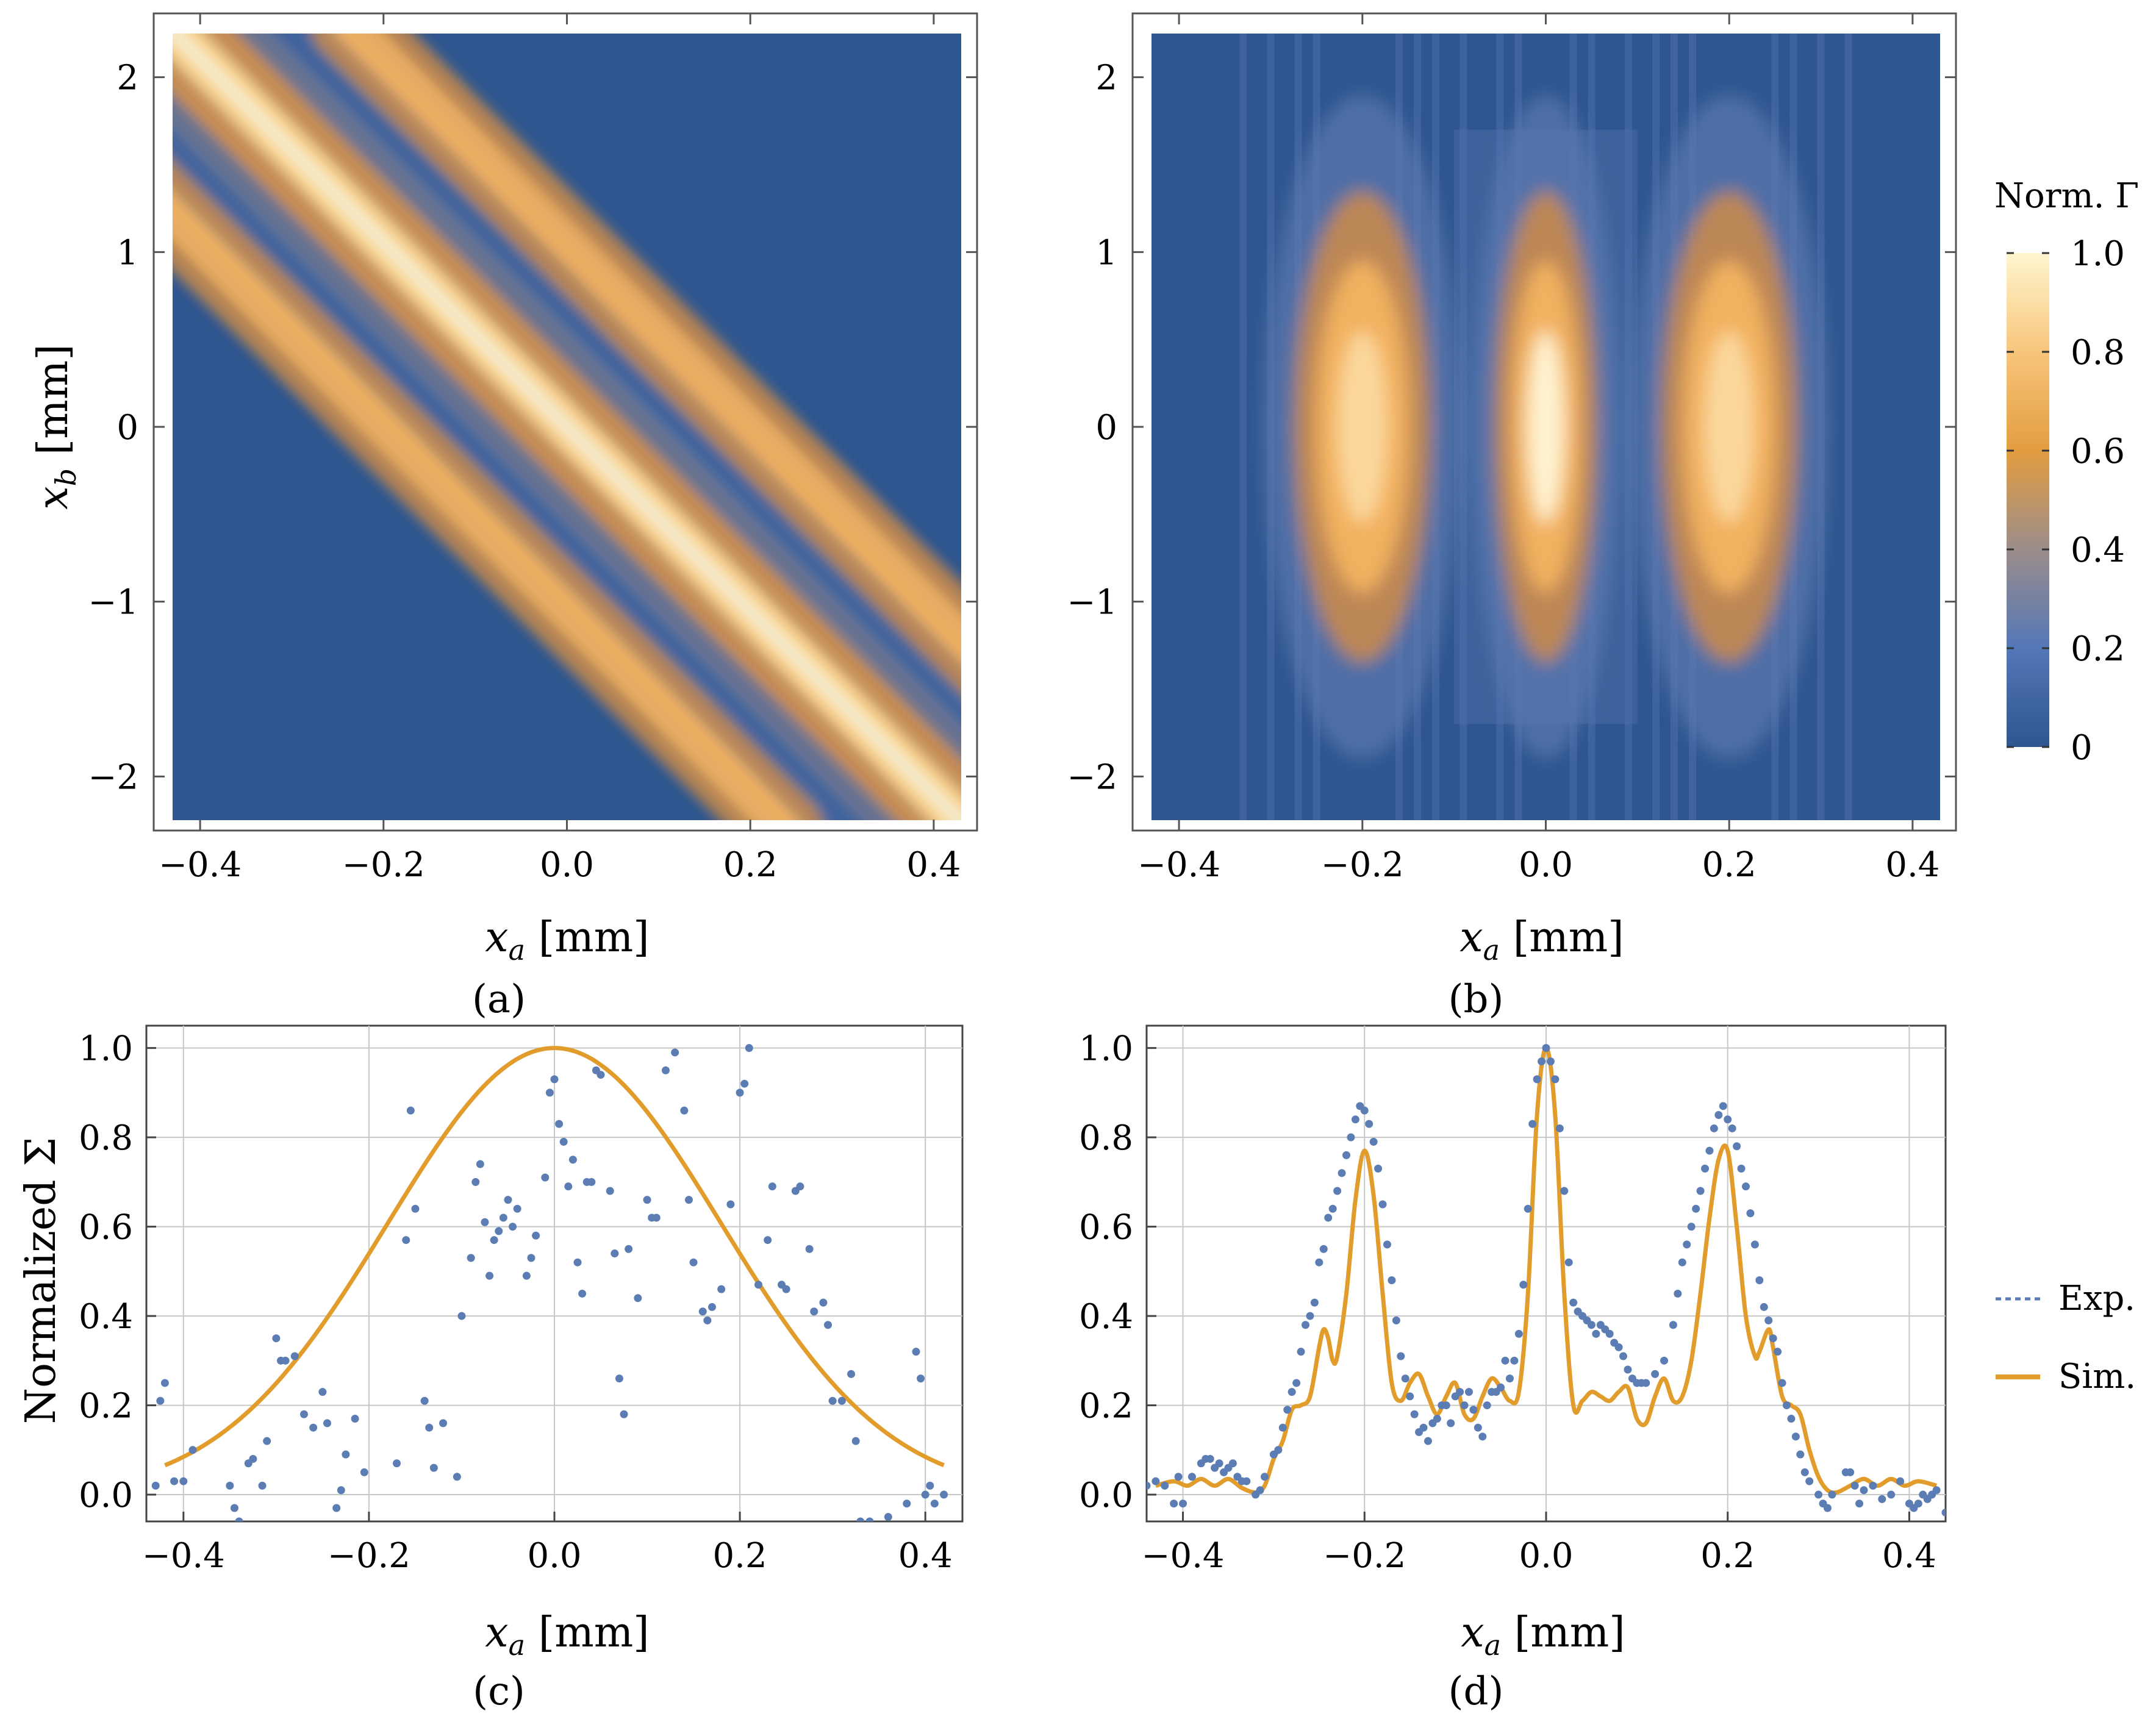 The height and width of the screenshot is (1719, 2156). I want to click on panel-a-xlabel: xa [mm], so click(567, 940).